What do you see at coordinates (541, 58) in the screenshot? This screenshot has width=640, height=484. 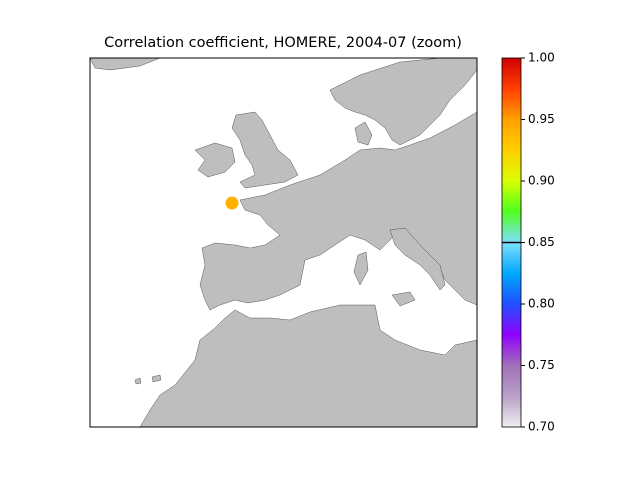 I see `tick-label: 1.00` at bounding box center [541, 58].